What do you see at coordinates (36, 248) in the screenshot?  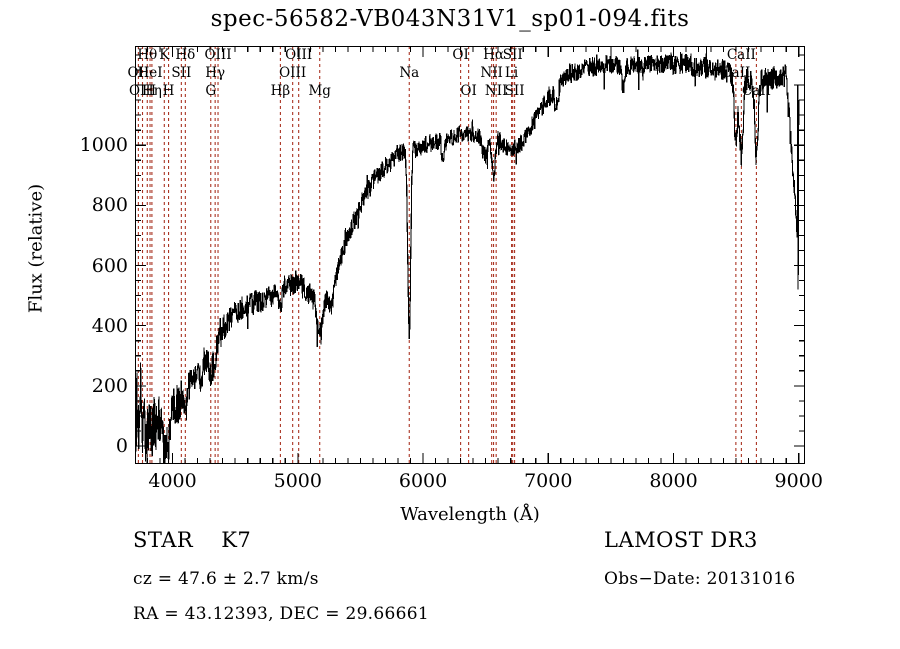 I see `y-axis-title: Flux (relative)` at bounding box center [36, 248].